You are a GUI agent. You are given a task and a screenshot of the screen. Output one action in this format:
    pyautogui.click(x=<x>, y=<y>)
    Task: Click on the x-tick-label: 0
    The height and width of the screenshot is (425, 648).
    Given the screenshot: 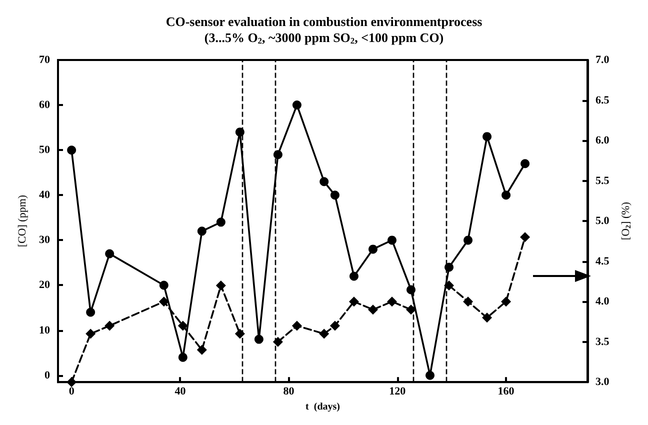 What is the action you would take?
    pyautogui.click(x=71, y=392)
    